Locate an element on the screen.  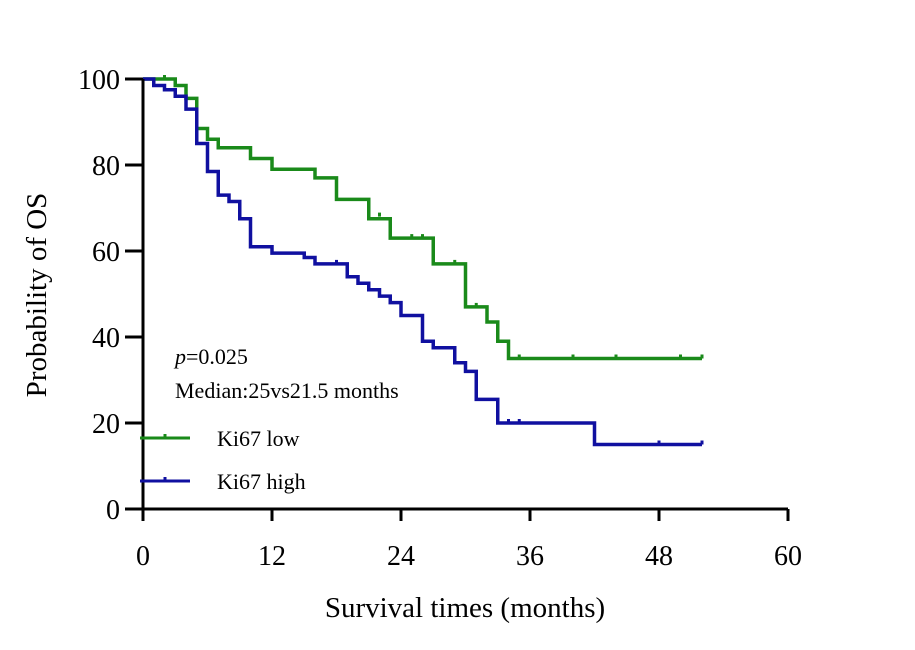
p-value-annotation: p=0.025 is located at coordinates (210, 356).